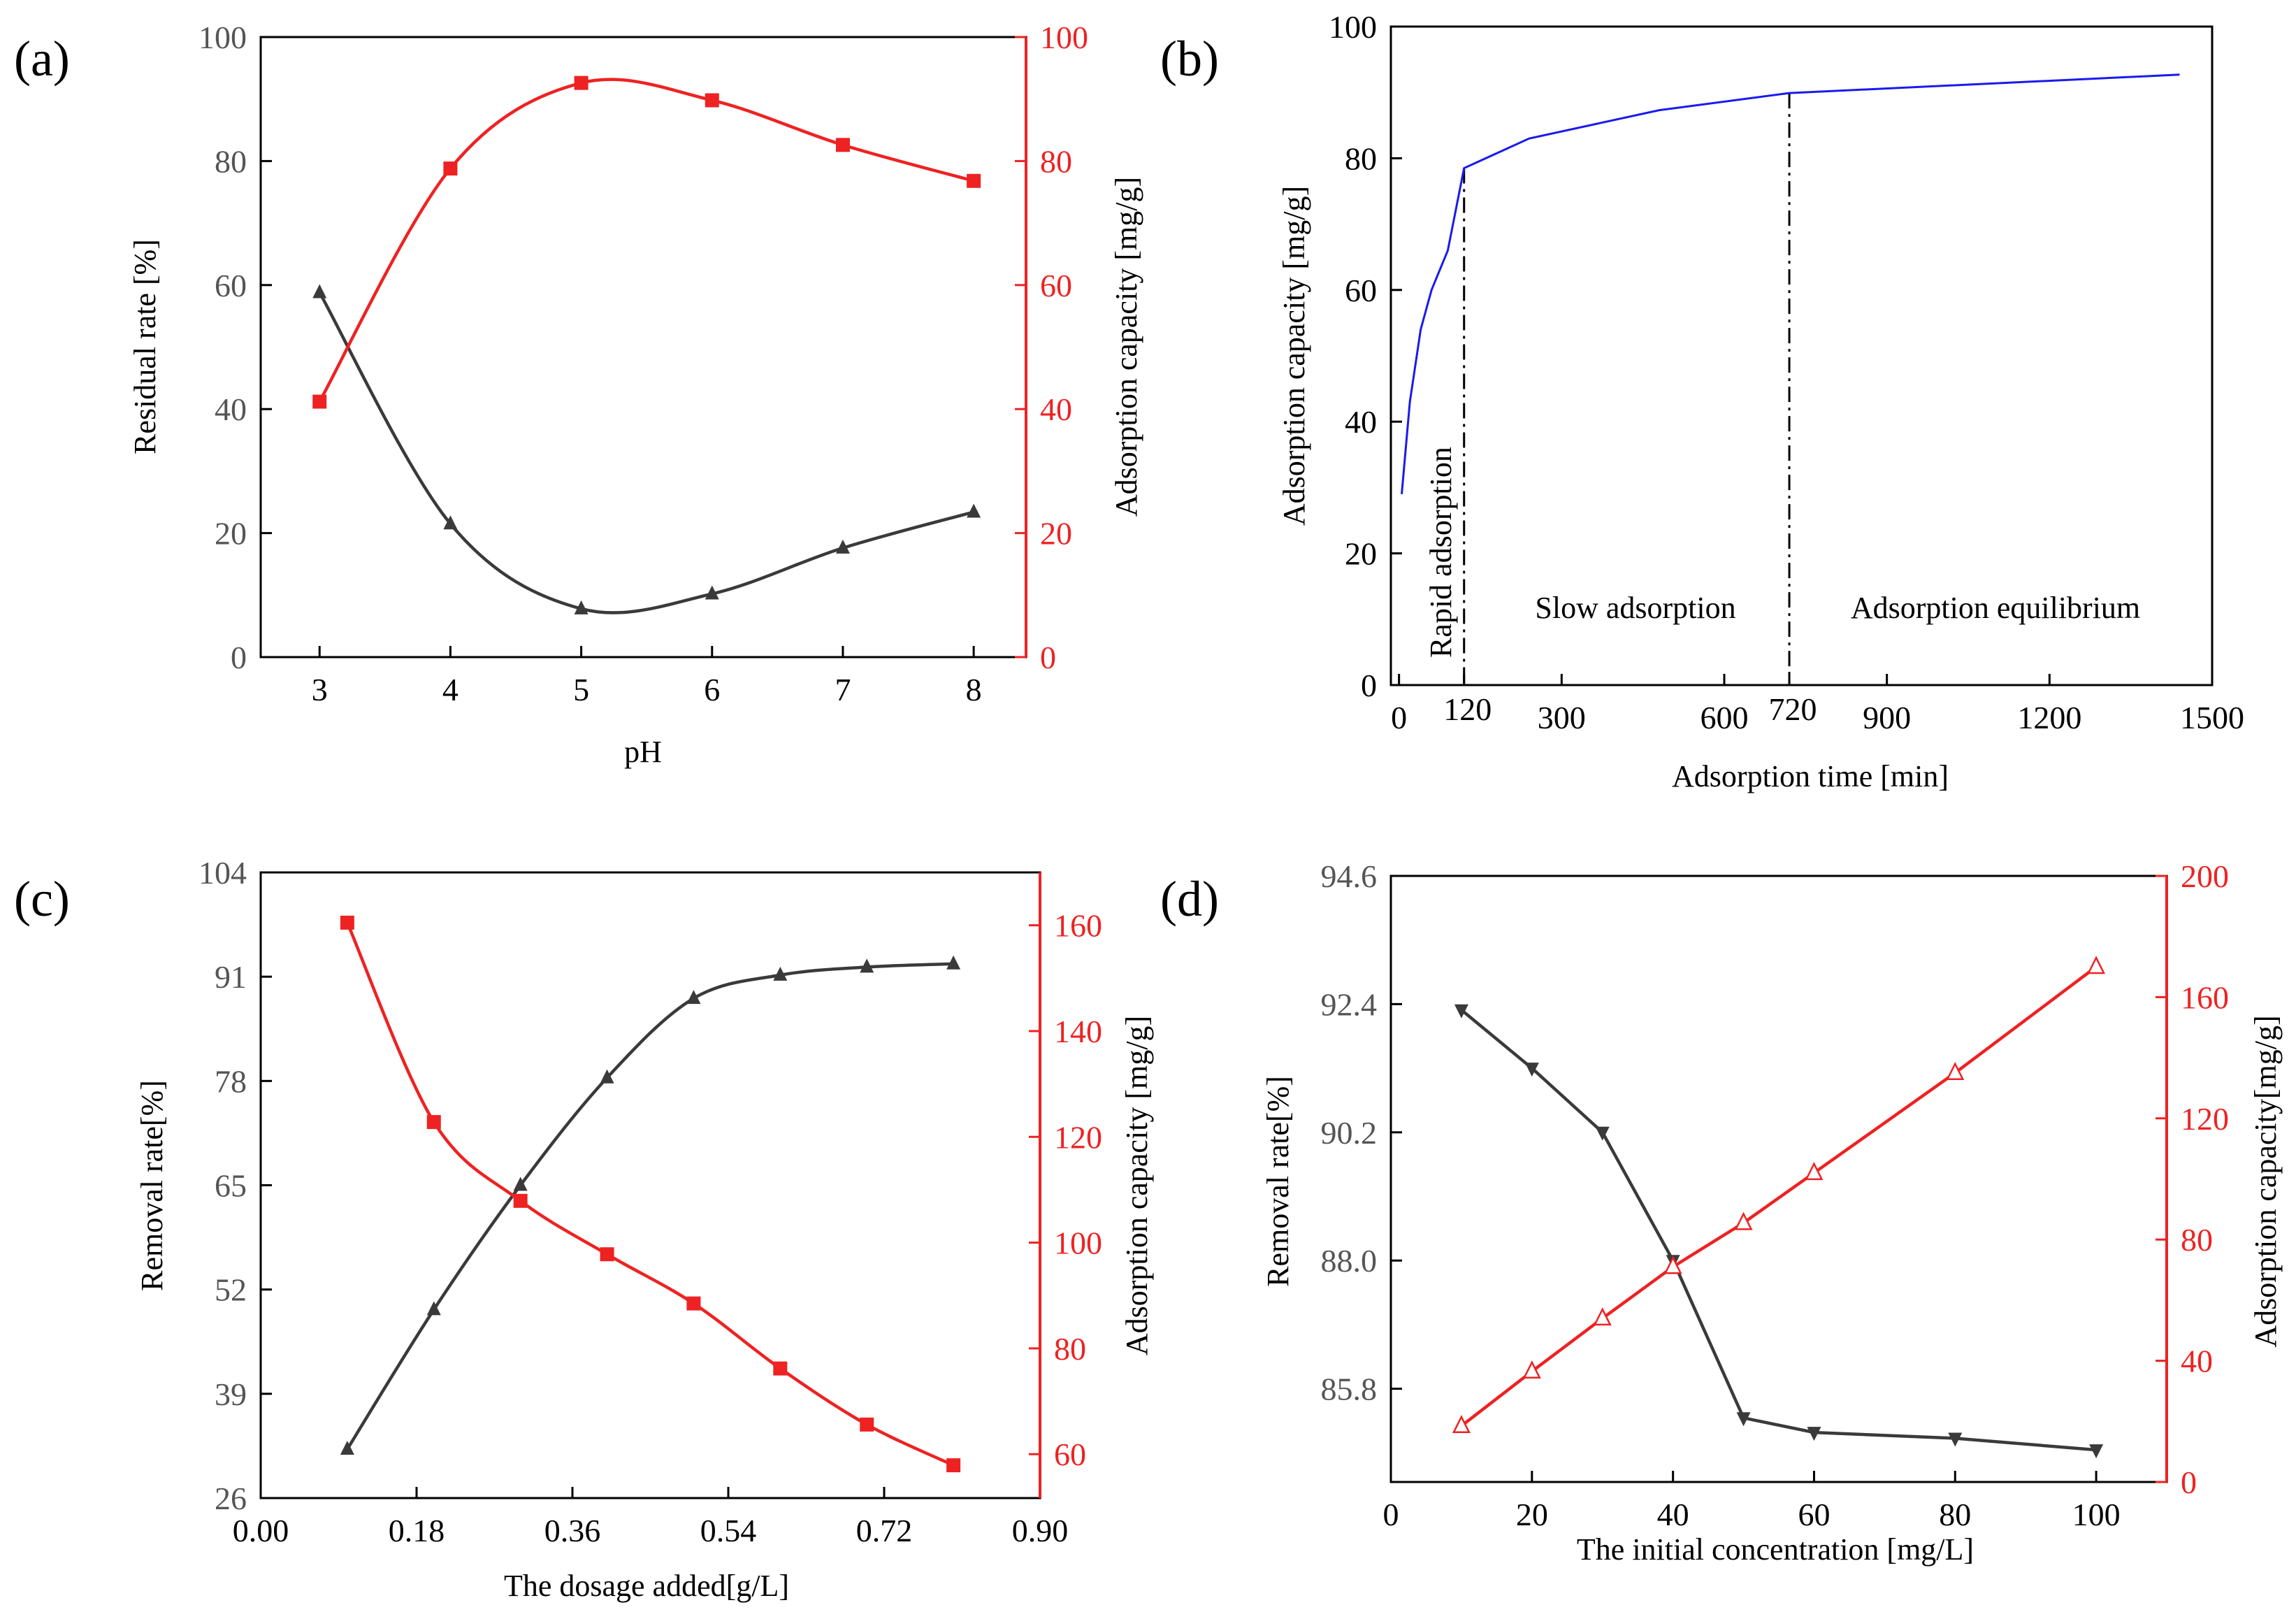  What do you see at coordinates (1635, 608) in the screenshot?
I see `annotation-slow-adsorption: Slow adsorption` at bounding box center [1635, 608].